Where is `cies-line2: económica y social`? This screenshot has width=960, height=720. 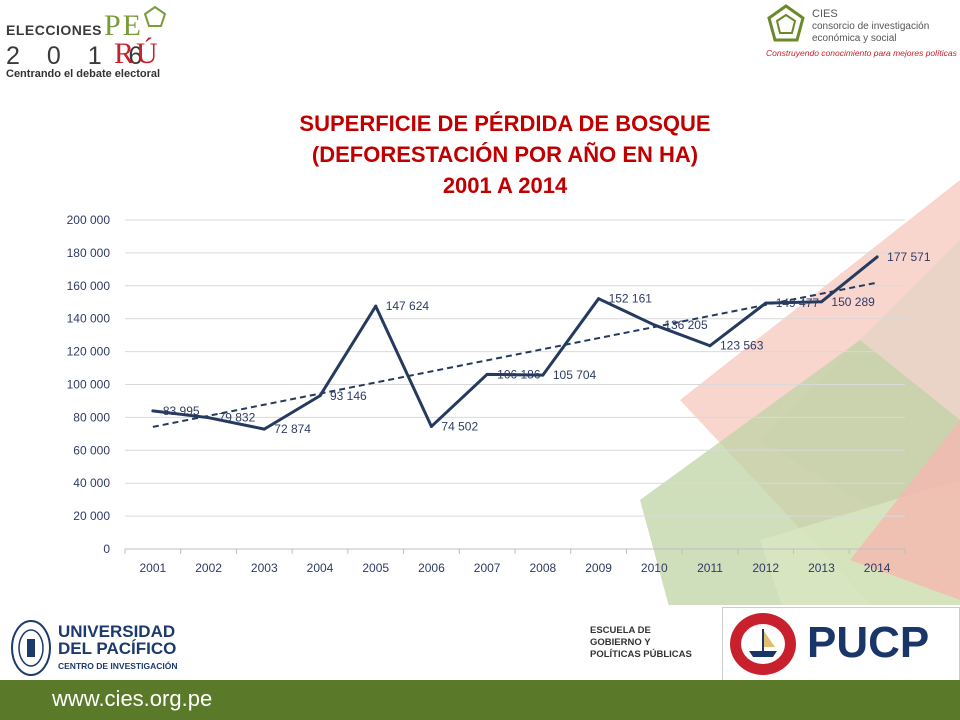 cies-line2: económica y social is located at coordinates (854, 38).